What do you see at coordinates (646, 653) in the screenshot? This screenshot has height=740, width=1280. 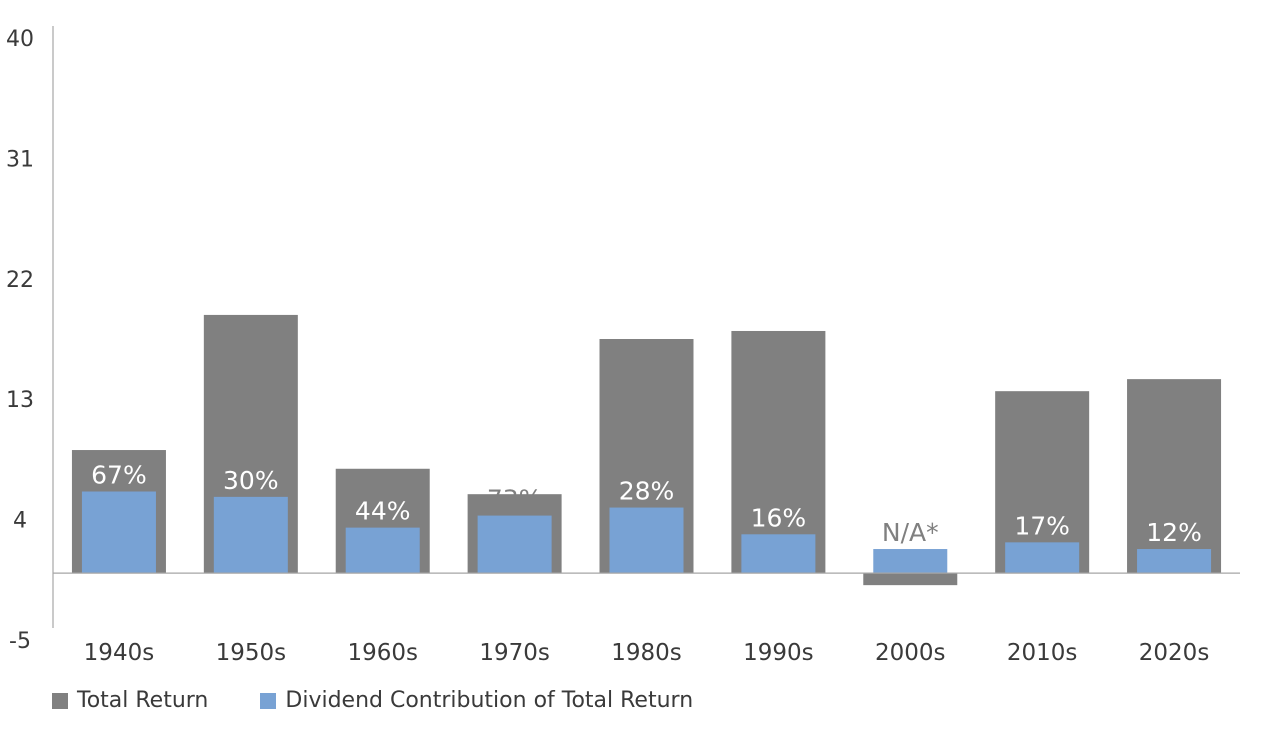 I see `x-tick-label: 1980s` at bounding box center [646, 653].